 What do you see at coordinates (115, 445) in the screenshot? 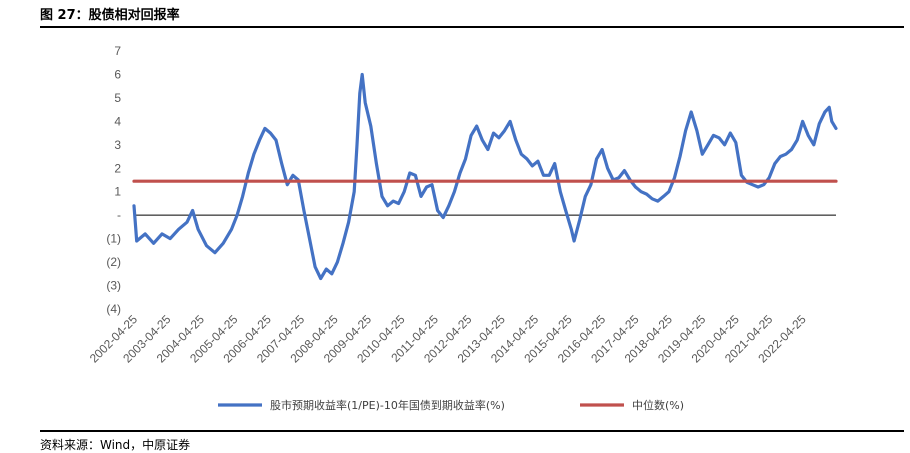
I see `source-note: 资料来源：Wind，中原证券` at bounding box center [115, 445].